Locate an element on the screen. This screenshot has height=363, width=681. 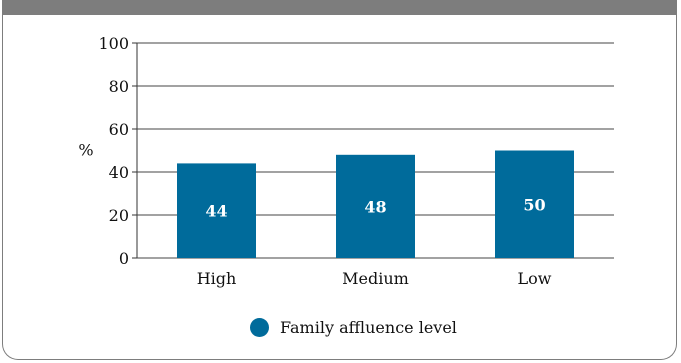
x-tick-label-medium: Medium is located at coordinates (375, 278).